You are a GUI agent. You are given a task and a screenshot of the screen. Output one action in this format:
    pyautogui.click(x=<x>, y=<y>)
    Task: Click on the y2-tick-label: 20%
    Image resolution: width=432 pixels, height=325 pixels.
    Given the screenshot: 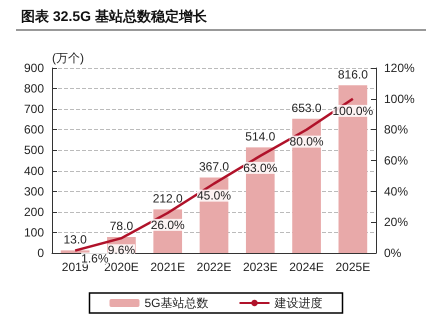 What is the action you would take?
    pyautogui.click(x=396, y=222)
    